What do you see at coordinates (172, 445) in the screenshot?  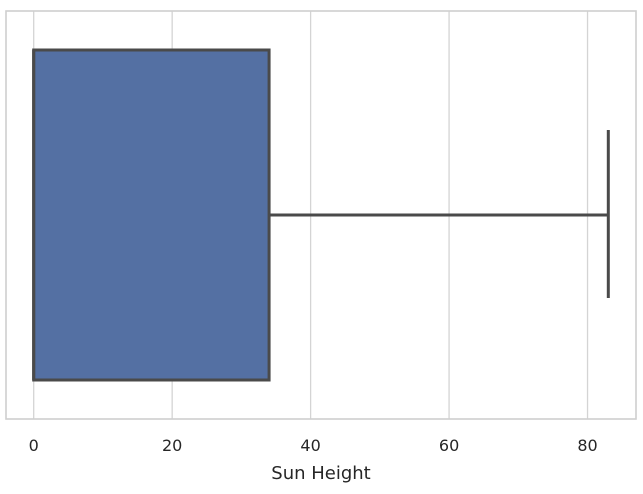 I see `x-tick-label-20: 20` at bounding box center [172, 445].